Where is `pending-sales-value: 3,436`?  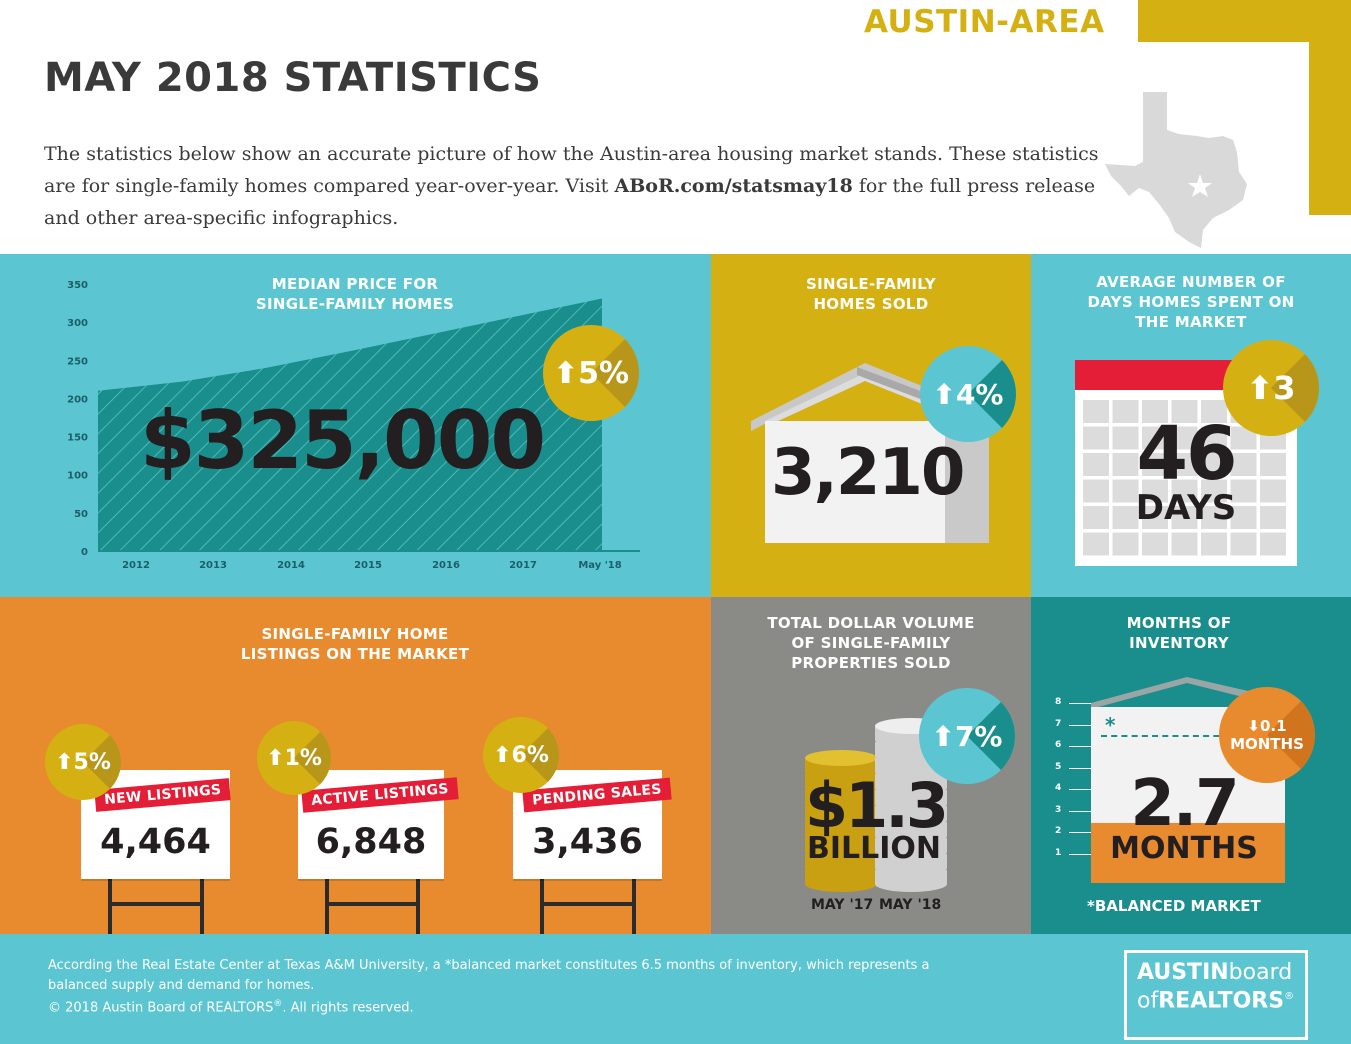 pending-sales-value: 3,436 is located at coordinates (587, 842).